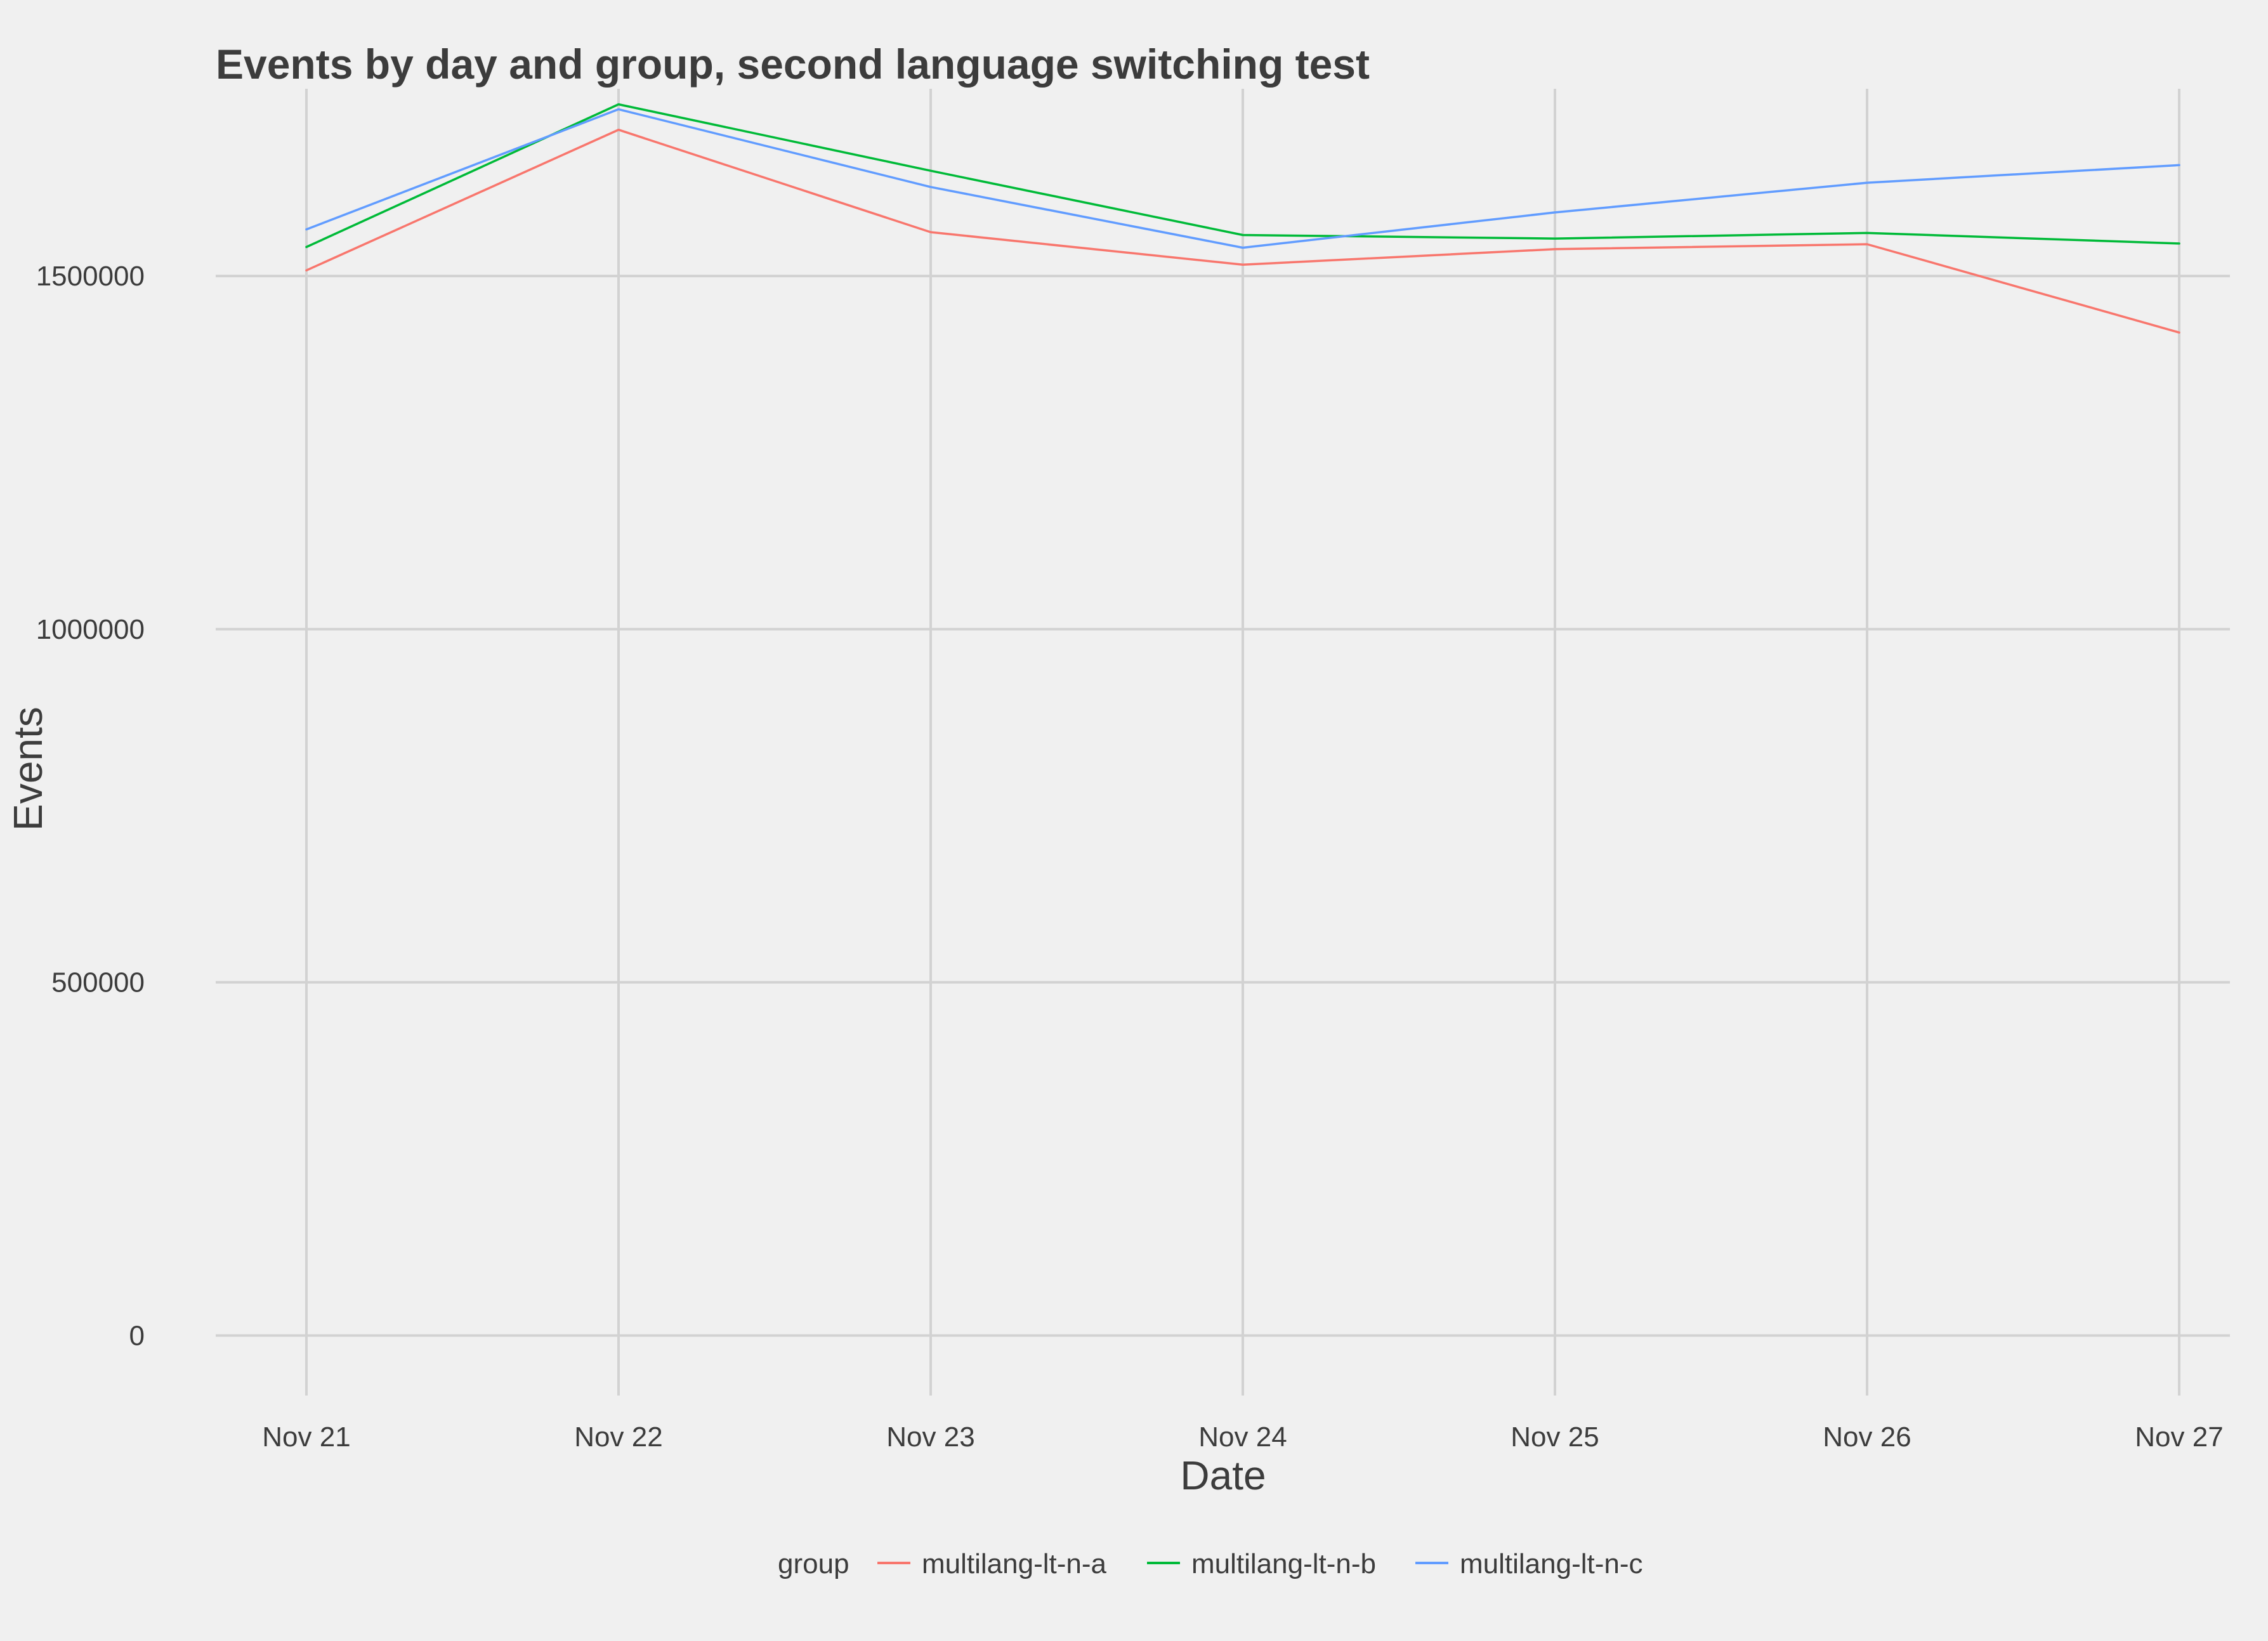  I want to click on series-line-multilang-lt-n-a, so click(1242, 231).